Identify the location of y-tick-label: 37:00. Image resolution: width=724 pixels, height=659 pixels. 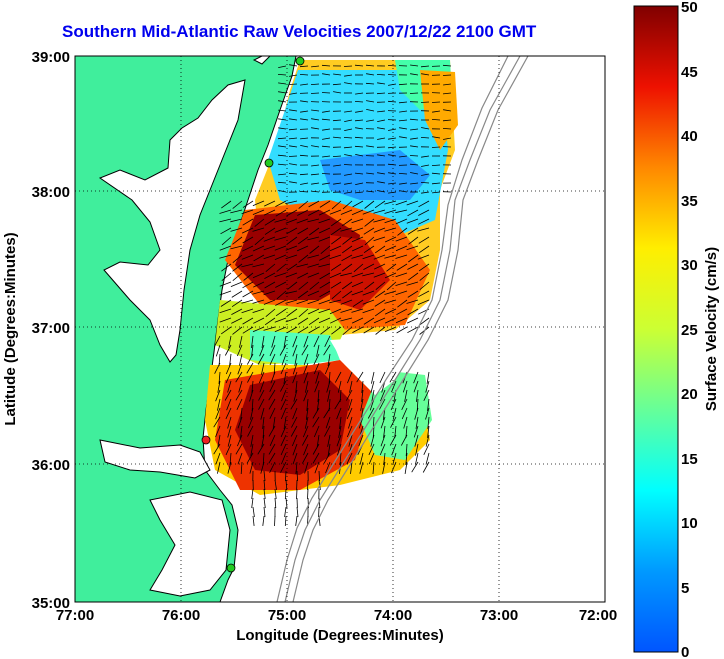
(51, 328).